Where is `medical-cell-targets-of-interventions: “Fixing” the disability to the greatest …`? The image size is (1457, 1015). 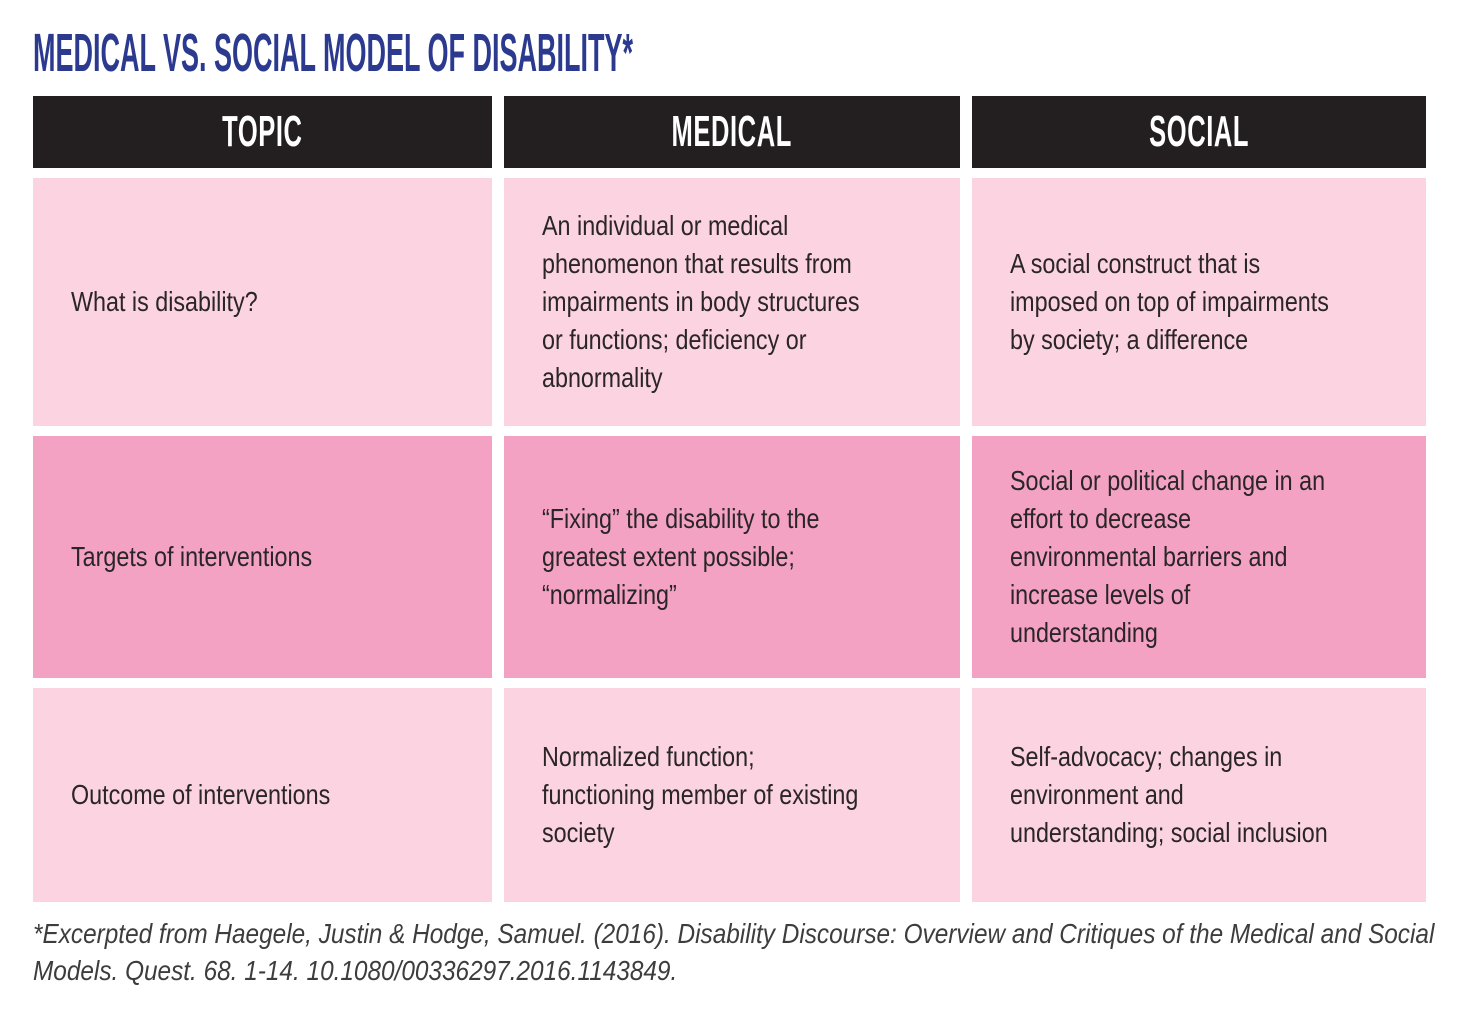 medical-cell-targets-of-interventions: “Fixing” the disability to the greatest … is located at coordinates (732, 557).